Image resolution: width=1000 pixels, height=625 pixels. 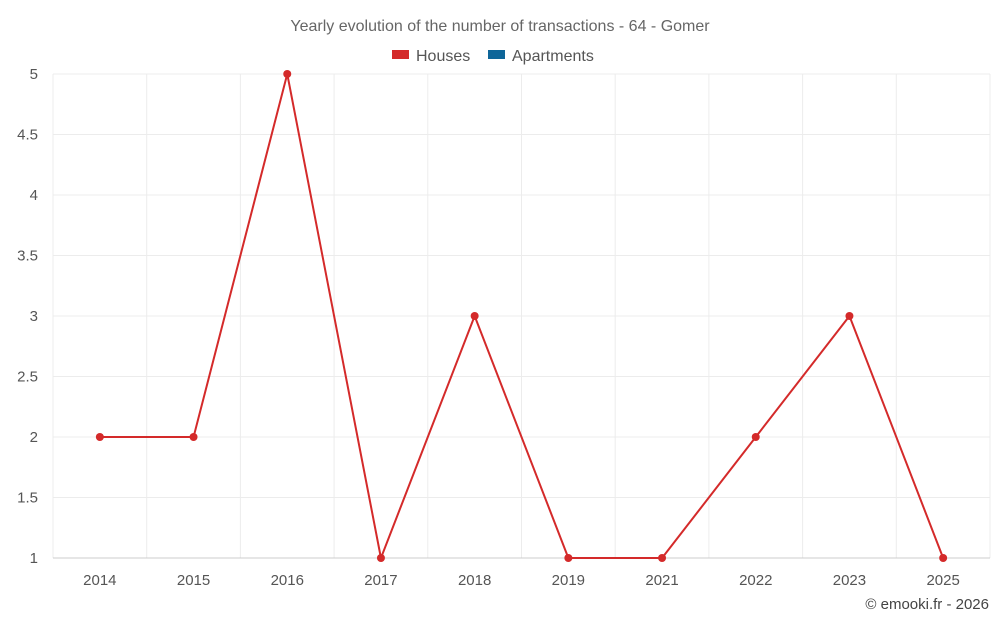 I want to click on legend-item-apartments: Apartments, so click(x=541, y=56).